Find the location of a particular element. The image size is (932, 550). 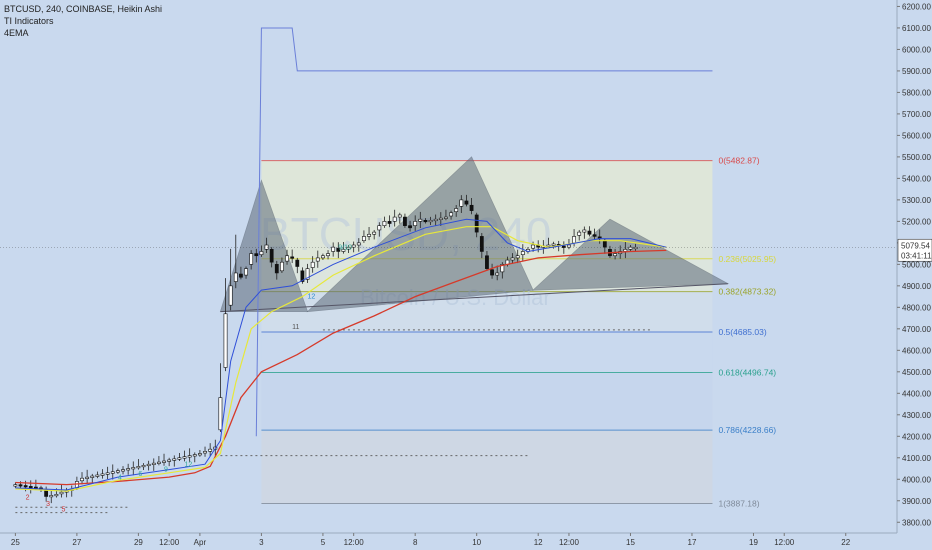

fib-zone is located at coordinates (487, 352).